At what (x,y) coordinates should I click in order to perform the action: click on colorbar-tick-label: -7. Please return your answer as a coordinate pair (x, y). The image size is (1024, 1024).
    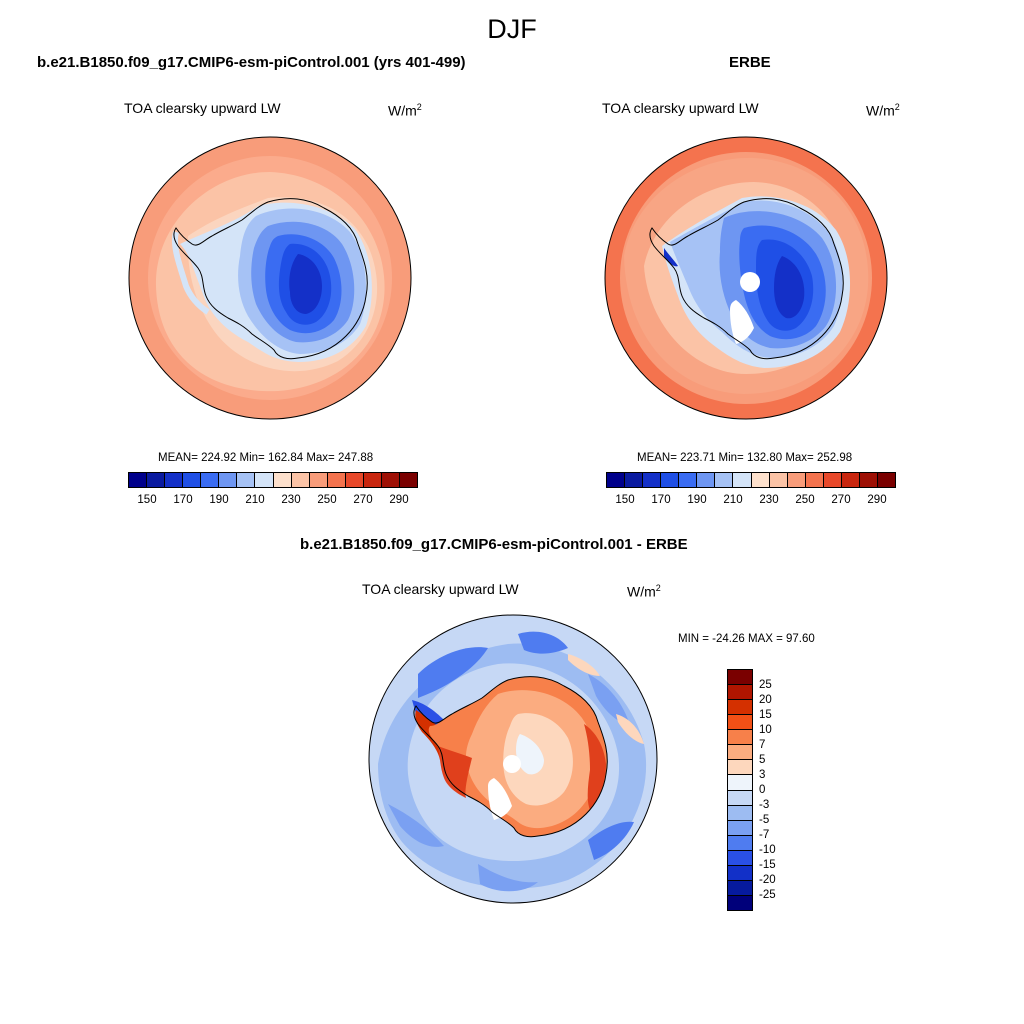
    Looking at the image, I should click on (764, 835).